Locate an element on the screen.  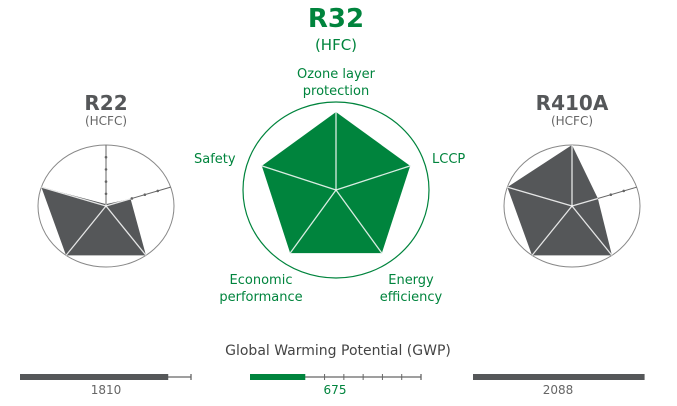
axis-label-economic-line1: Economic is located at coordinates (261, 280).